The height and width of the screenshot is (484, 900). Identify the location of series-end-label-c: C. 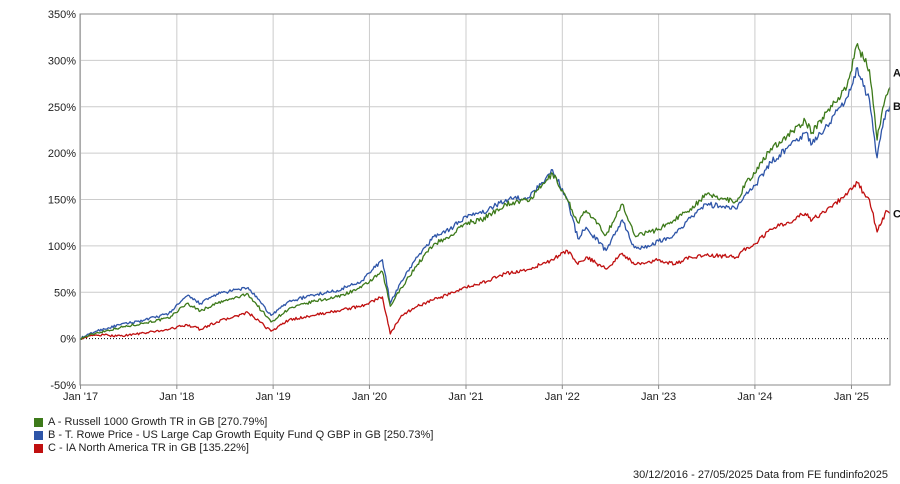
(896, 214).